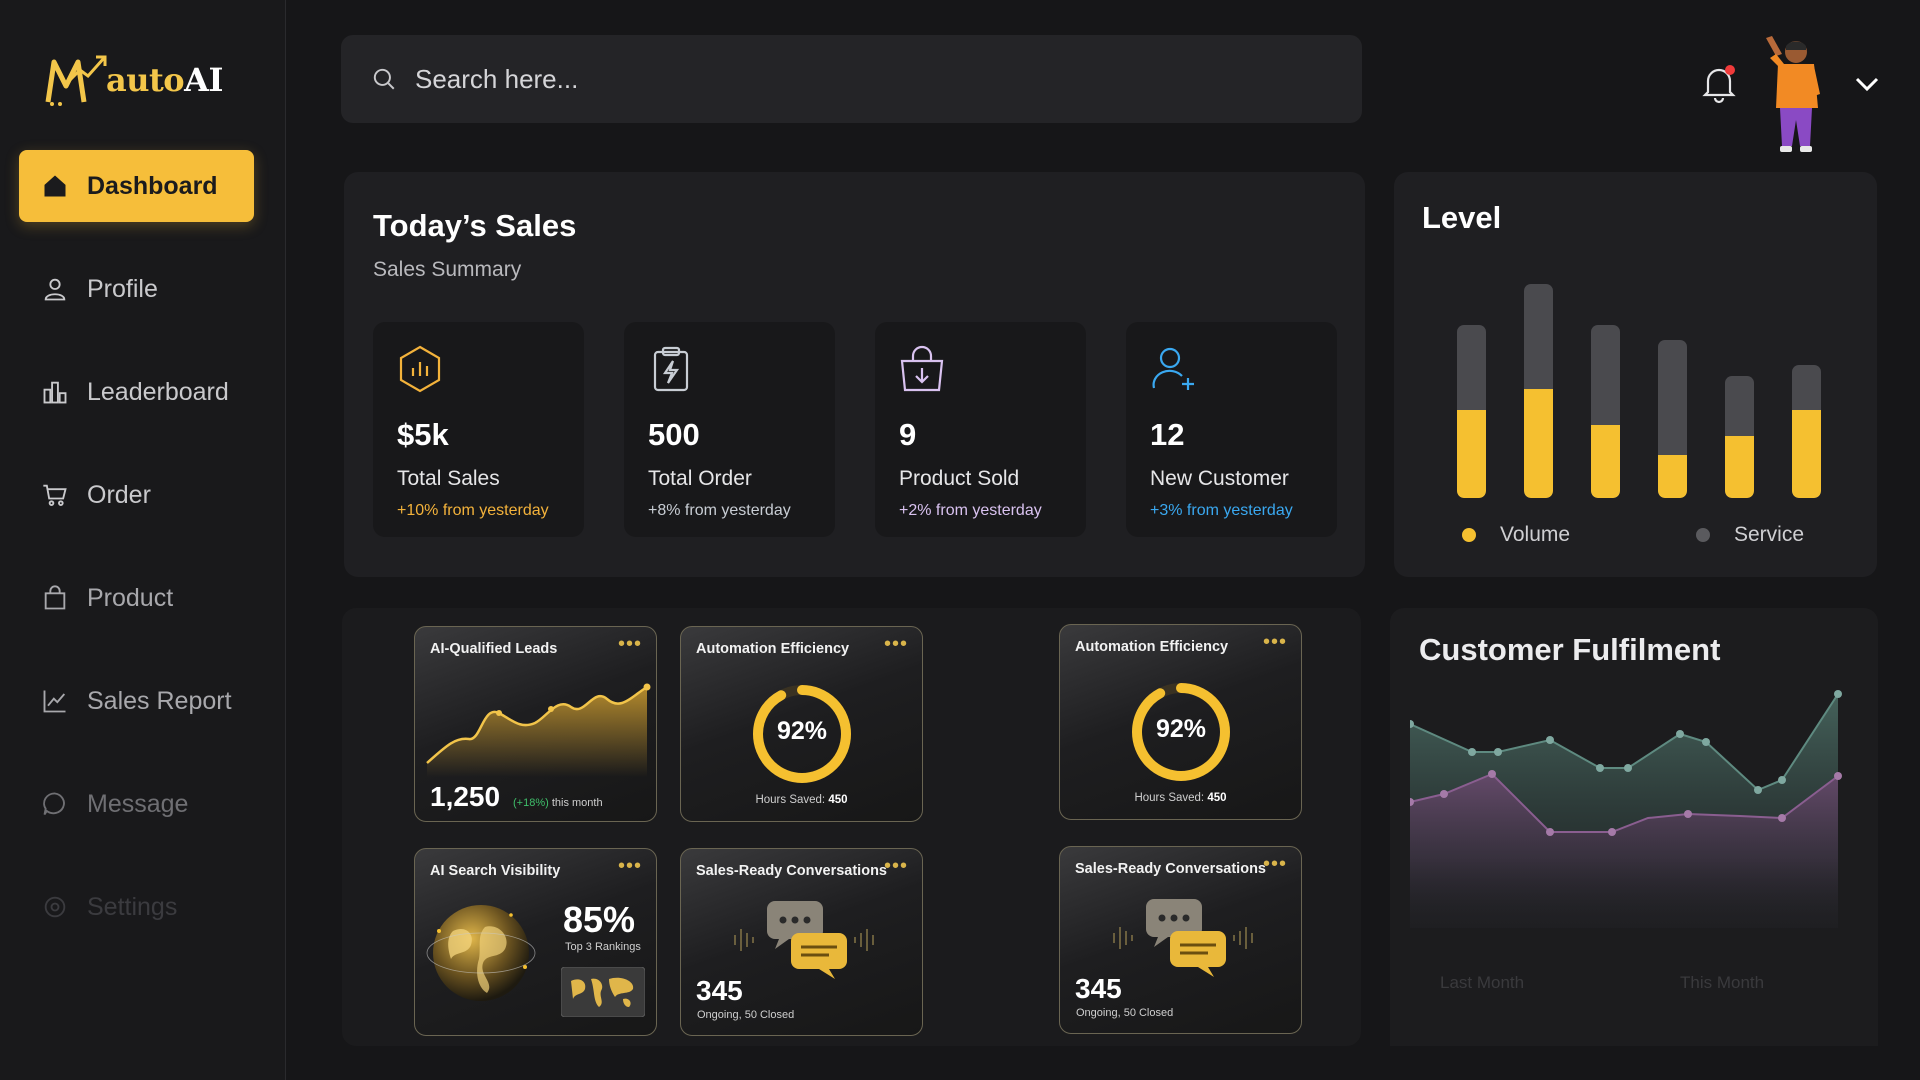 The image size is (1920, 1080). I want to click on legend-volume: Volume, so click(1516, 535).